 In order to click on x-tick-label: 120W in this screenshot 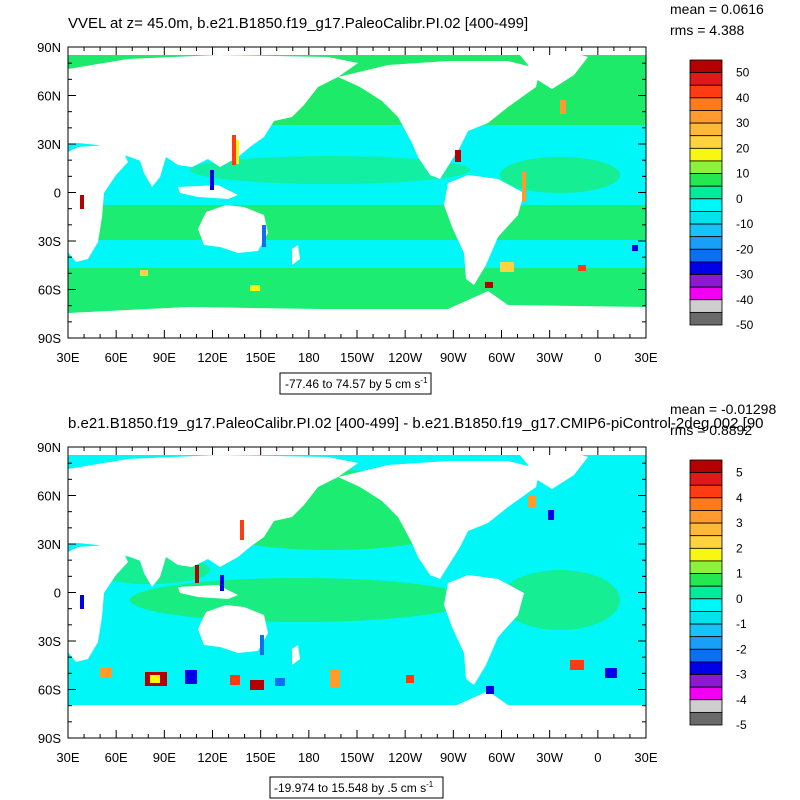, I will do `click(405, 757)`.